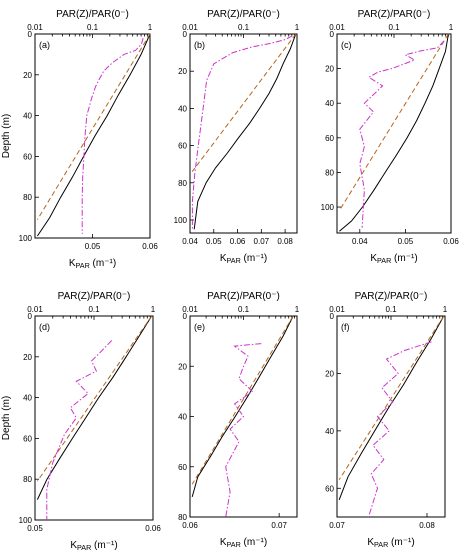 The height and width of the screenshot is (550, 465). What do you see at coordinates (285, 241) in the screenshot?
I see `bottom-axis-tick-label: 0.08` at bounding box center [285, 241].